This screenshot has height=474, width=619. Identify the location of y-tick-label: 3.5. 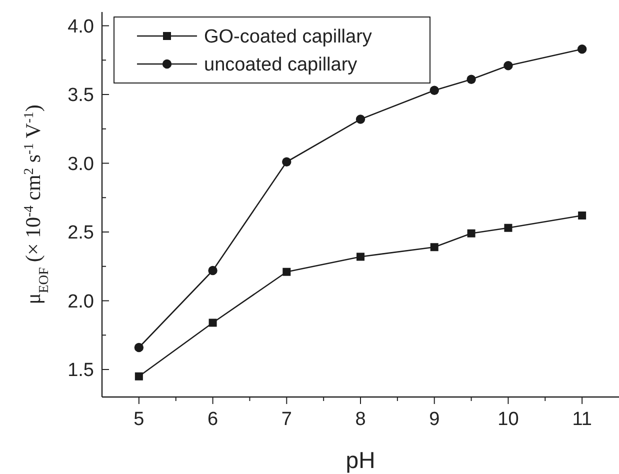
(81, 95).